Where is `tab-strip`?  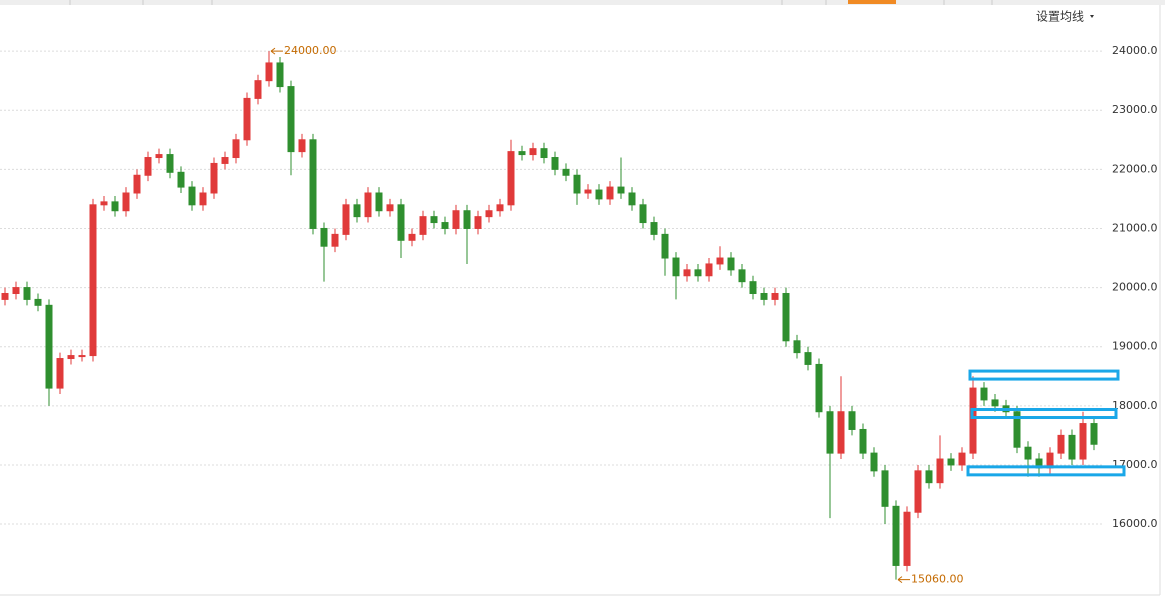 tab-strip is located at coordinates (582, 2).